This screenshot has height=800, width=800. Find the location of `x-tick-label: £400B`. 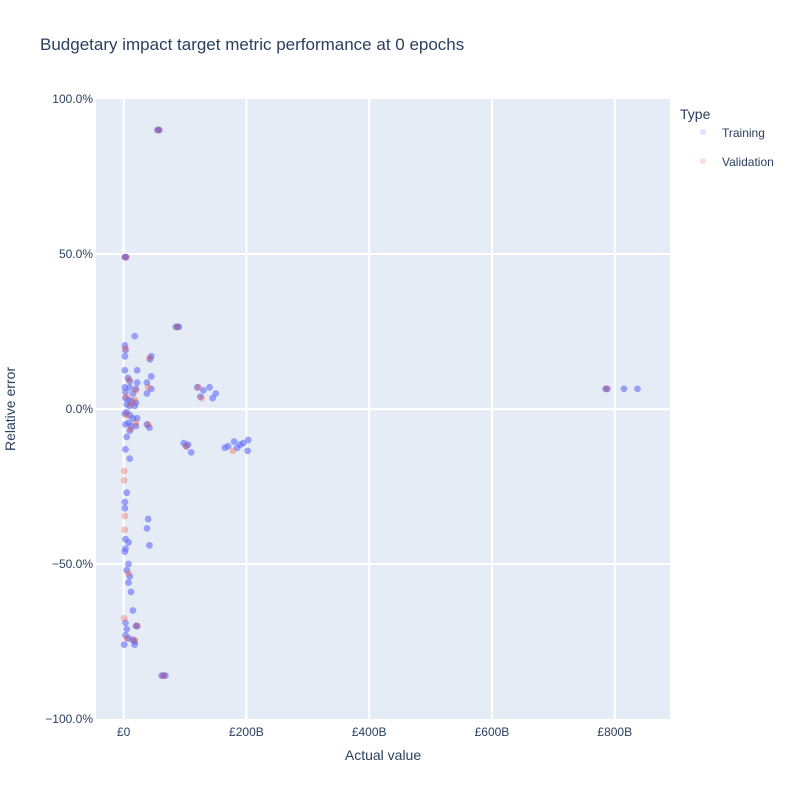

x-tick-label: £400B is located at coordinates (369, 732).